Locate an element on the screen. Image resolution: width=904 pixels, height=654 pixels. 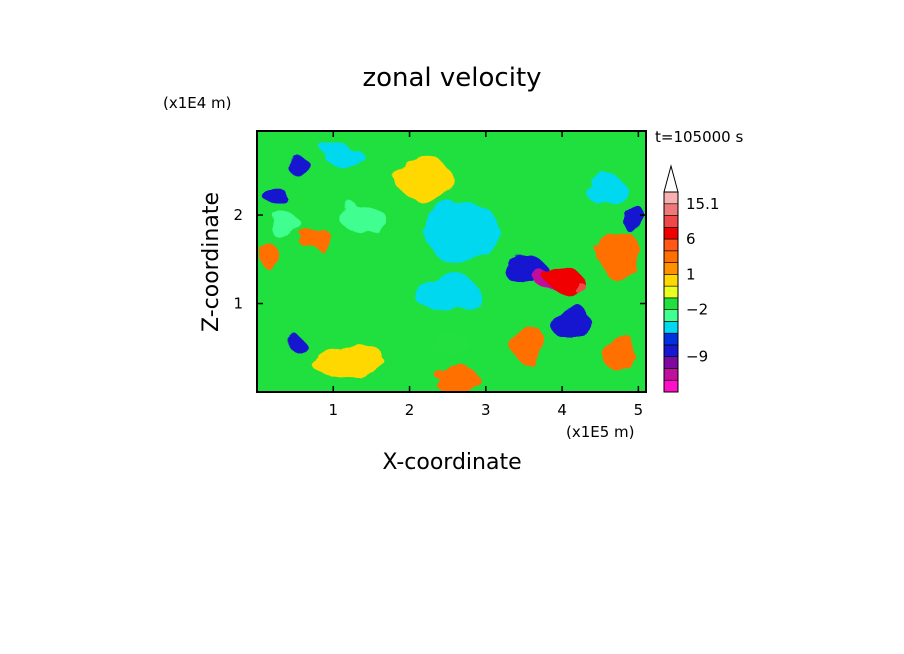
colorbar-label: −2 is located at coordinates (697, 310).